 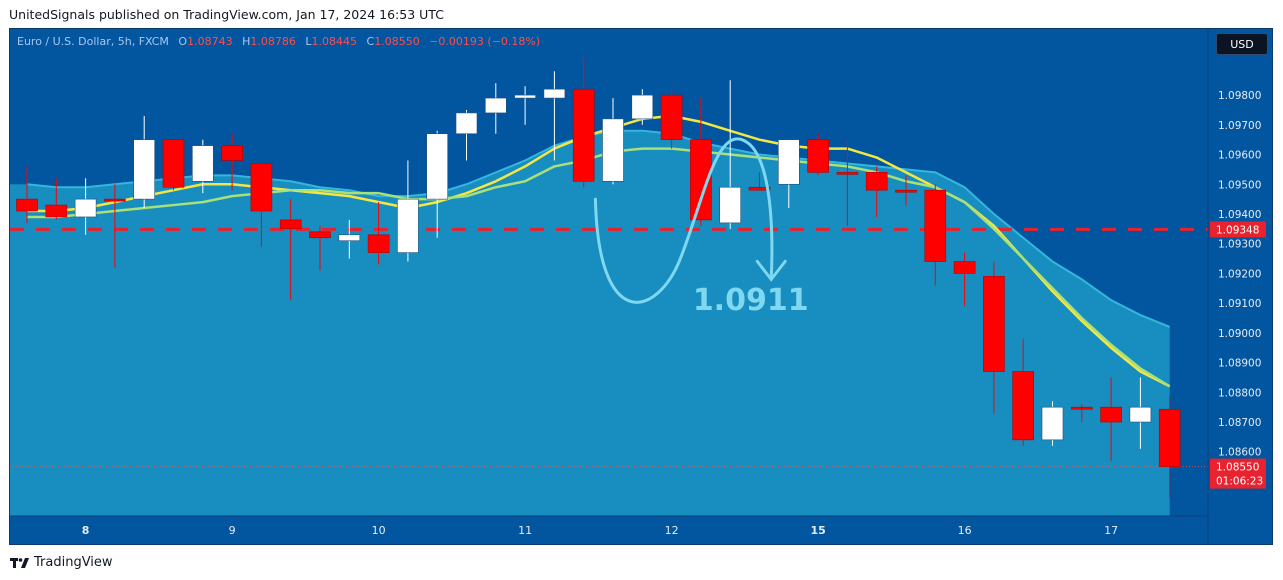 I want to click on price-tick-label: 1.09300, so click(x=1239, y=245).